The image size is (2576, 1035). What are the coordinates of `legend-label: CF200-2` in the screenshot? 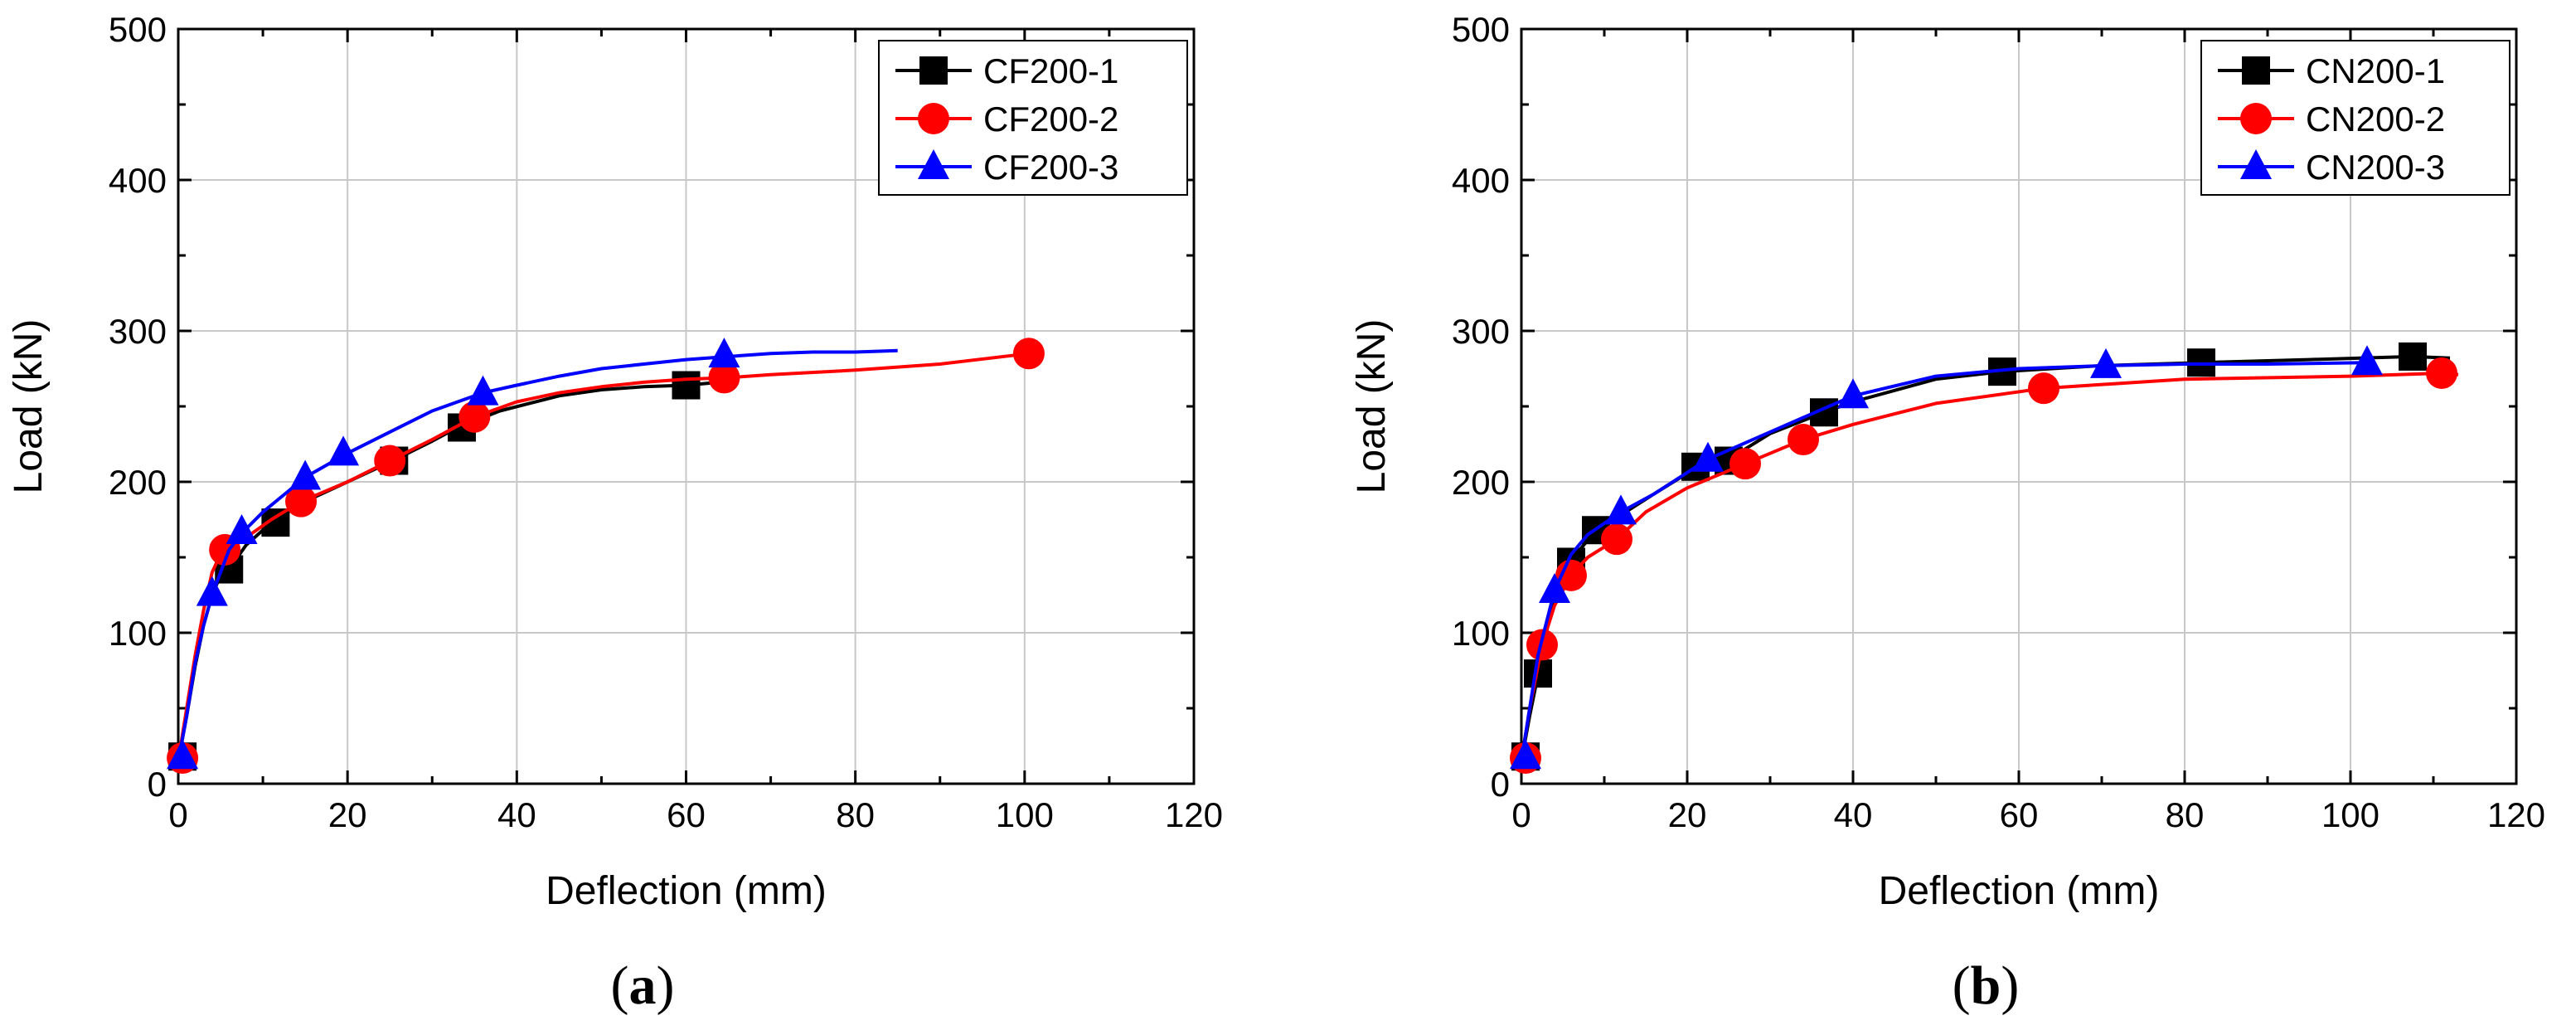 It's located at (1050, 119).